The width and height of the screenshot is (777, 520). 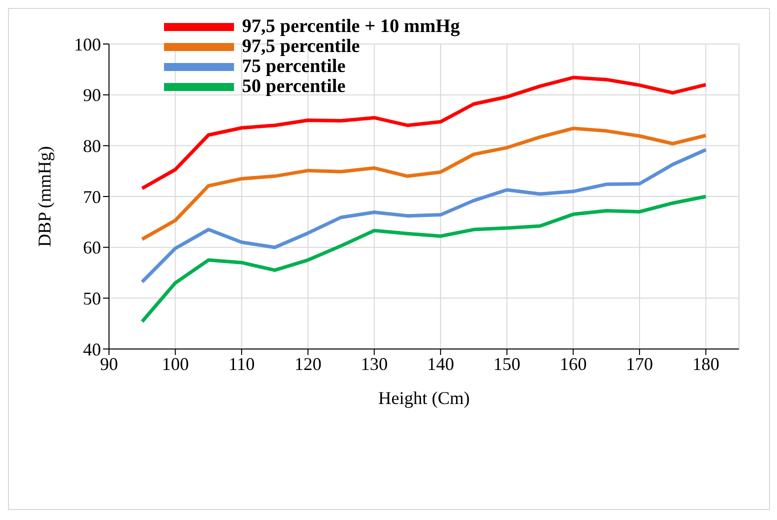 I want to click on legend-label: 50 percentile, so click(x=294, y=86).